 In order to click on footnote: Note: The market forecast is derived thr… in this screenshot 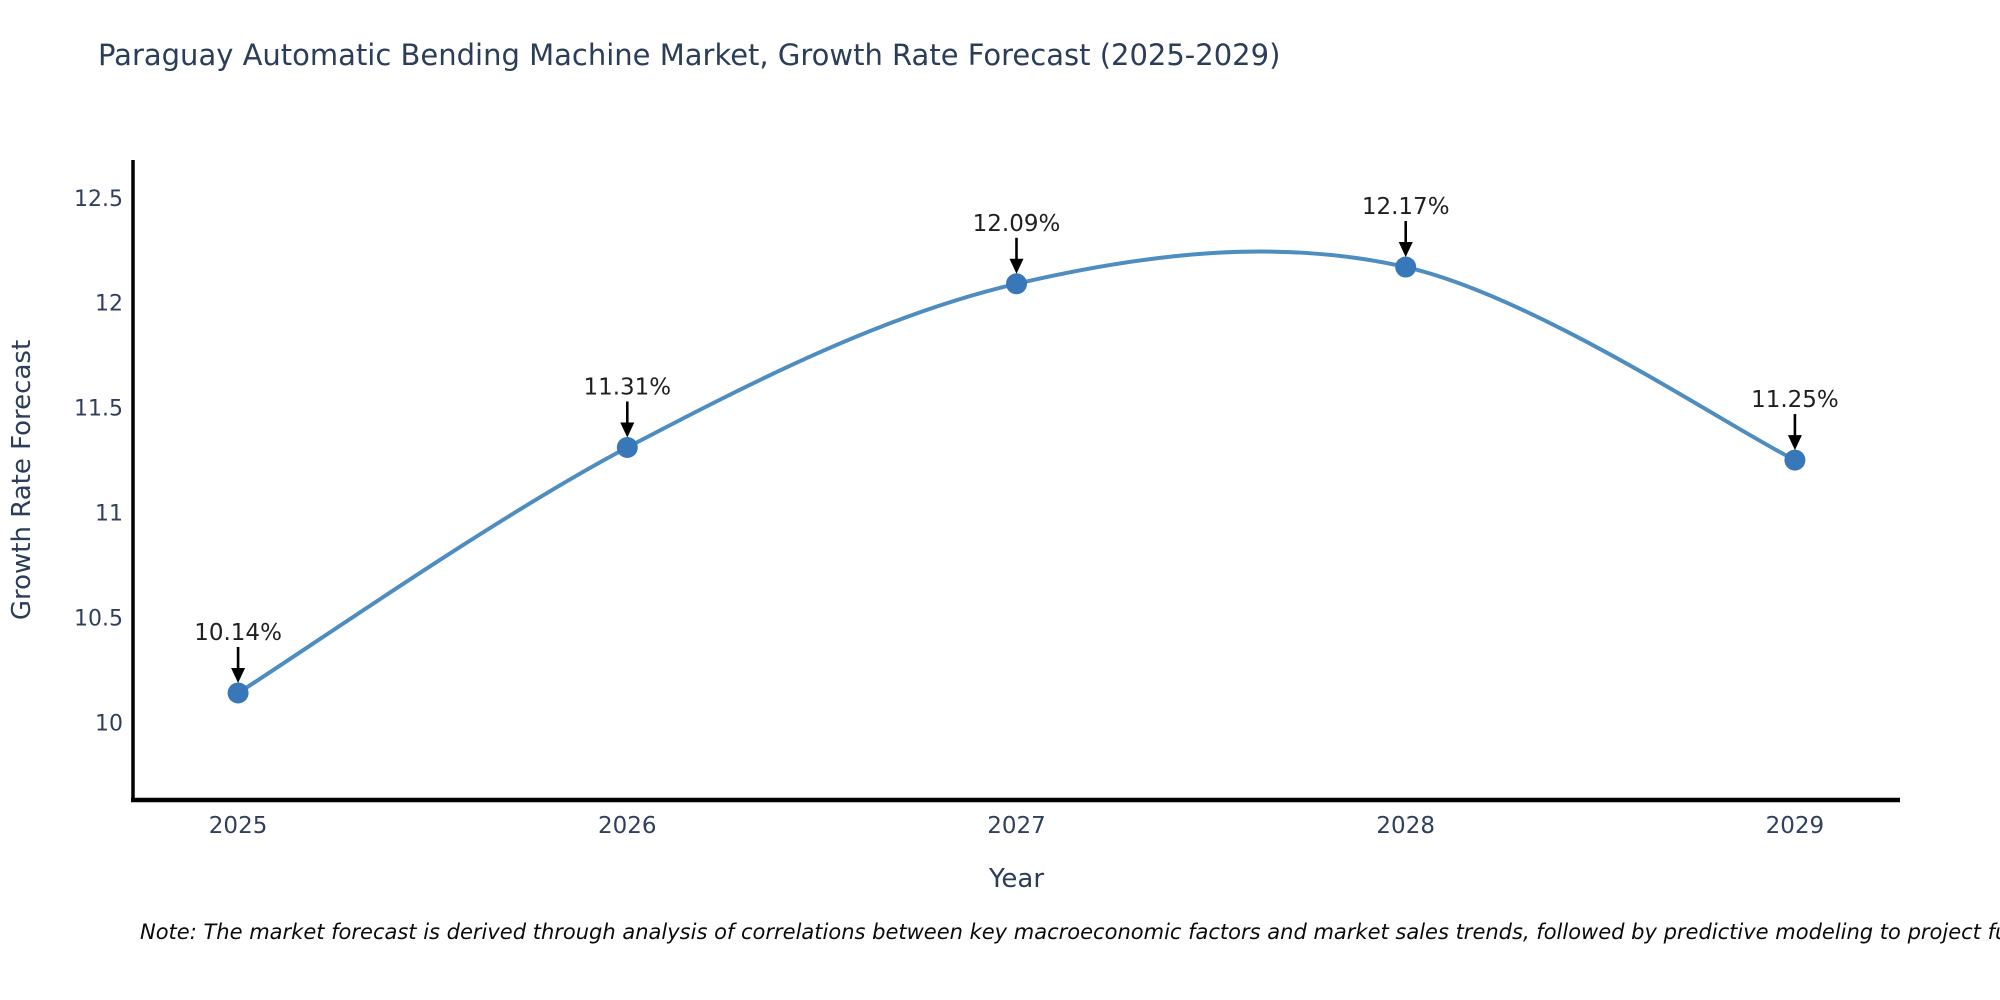, I will do `click(1070, 932)`.